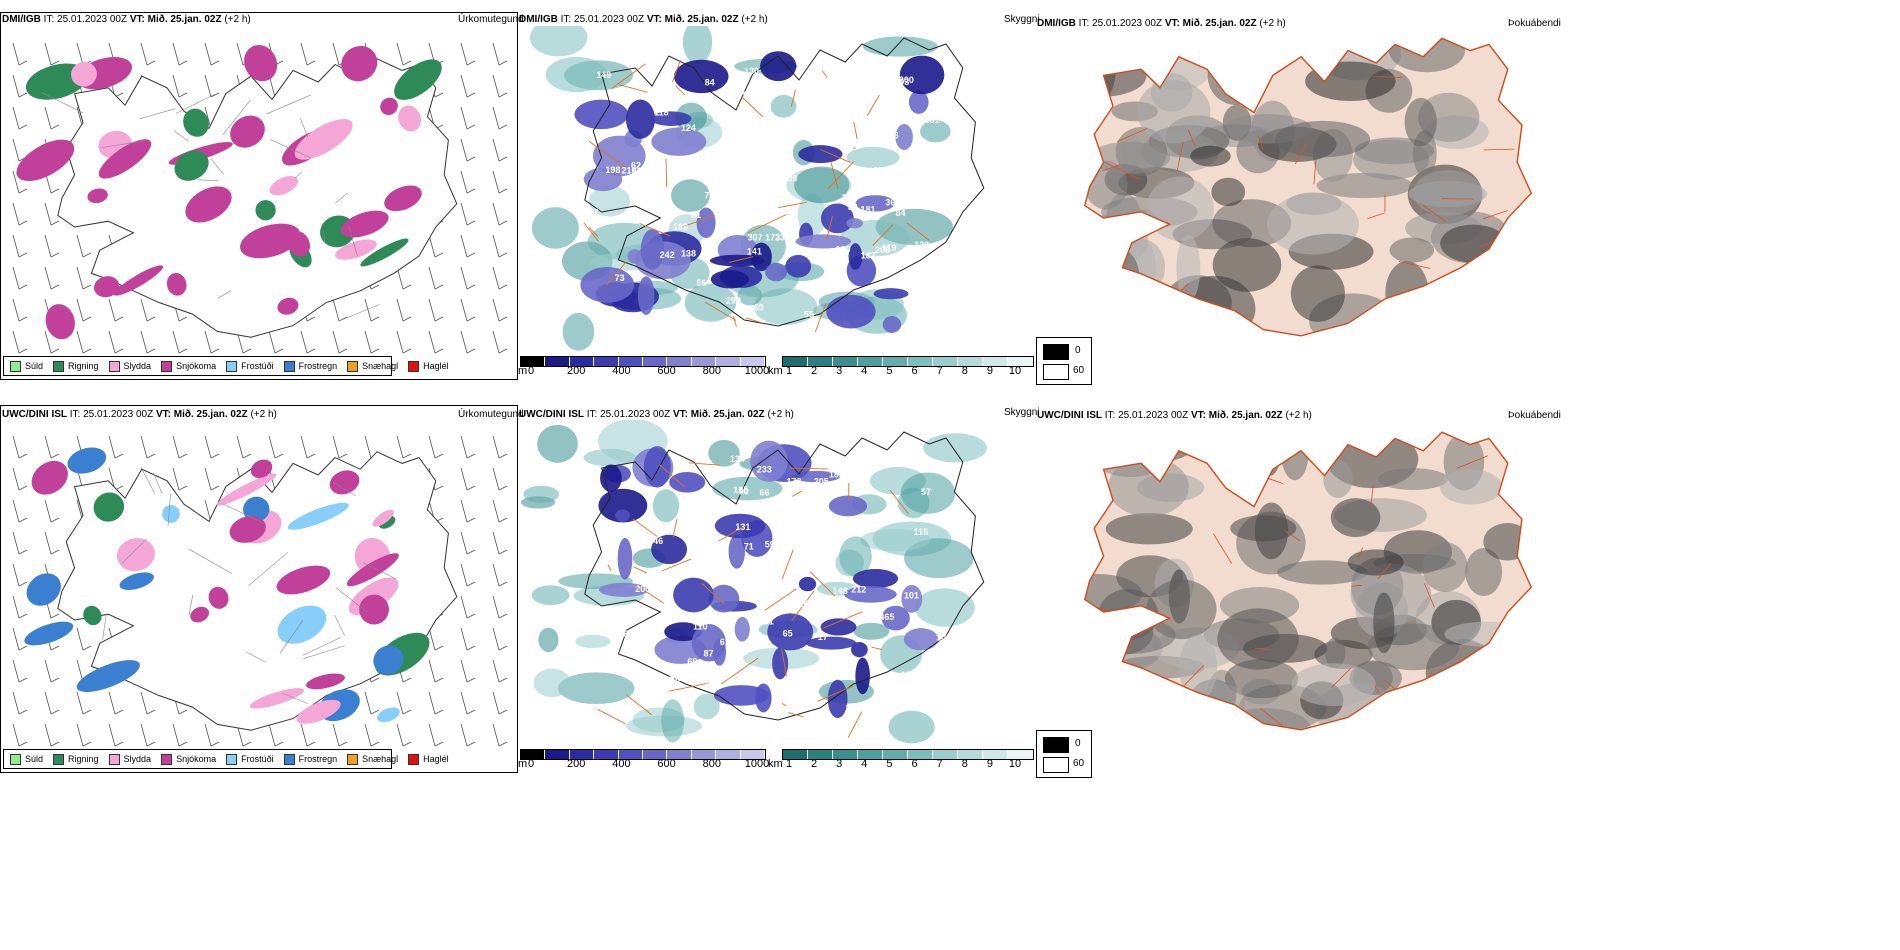 Image resolution: width=1900 pixels, height=950 pixels. I want to click on fog-label-bottom: Þokuábendi, so click(1534, 415).